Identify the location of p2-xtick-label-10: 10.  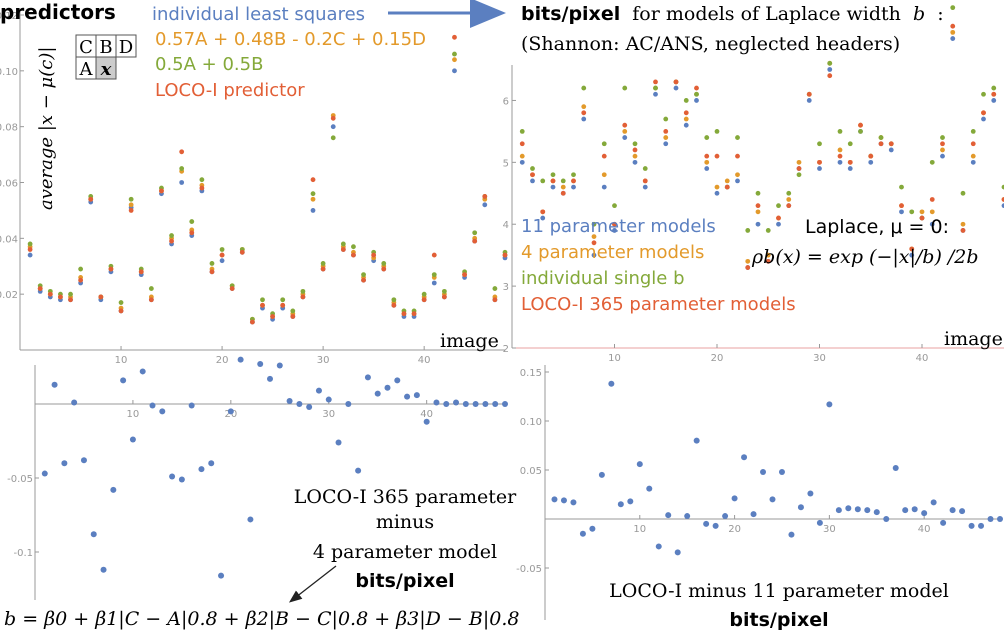
(614, 358).